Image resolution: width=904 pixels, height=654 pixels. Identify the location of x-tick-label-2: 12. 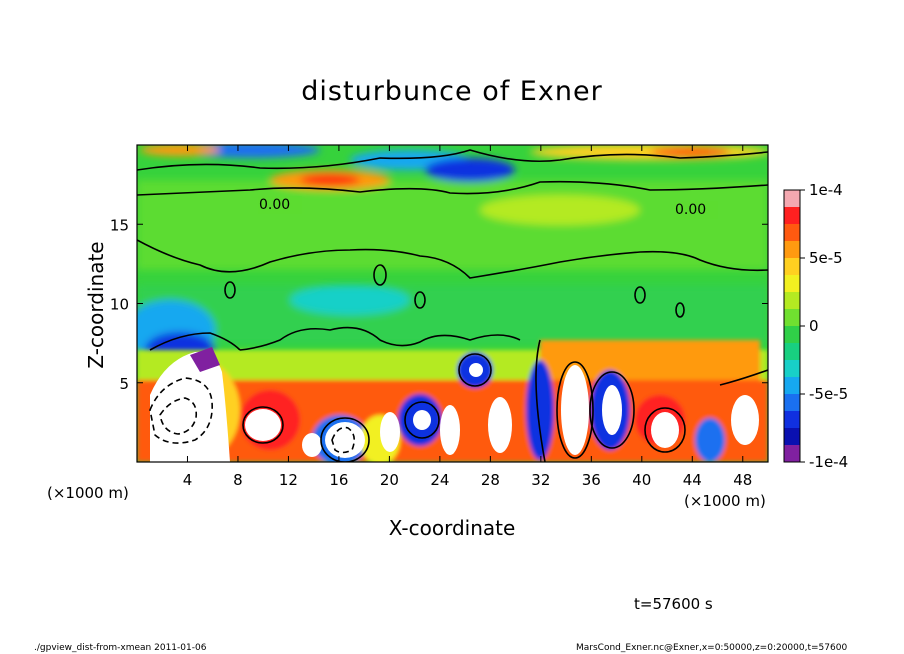
(288, 480).